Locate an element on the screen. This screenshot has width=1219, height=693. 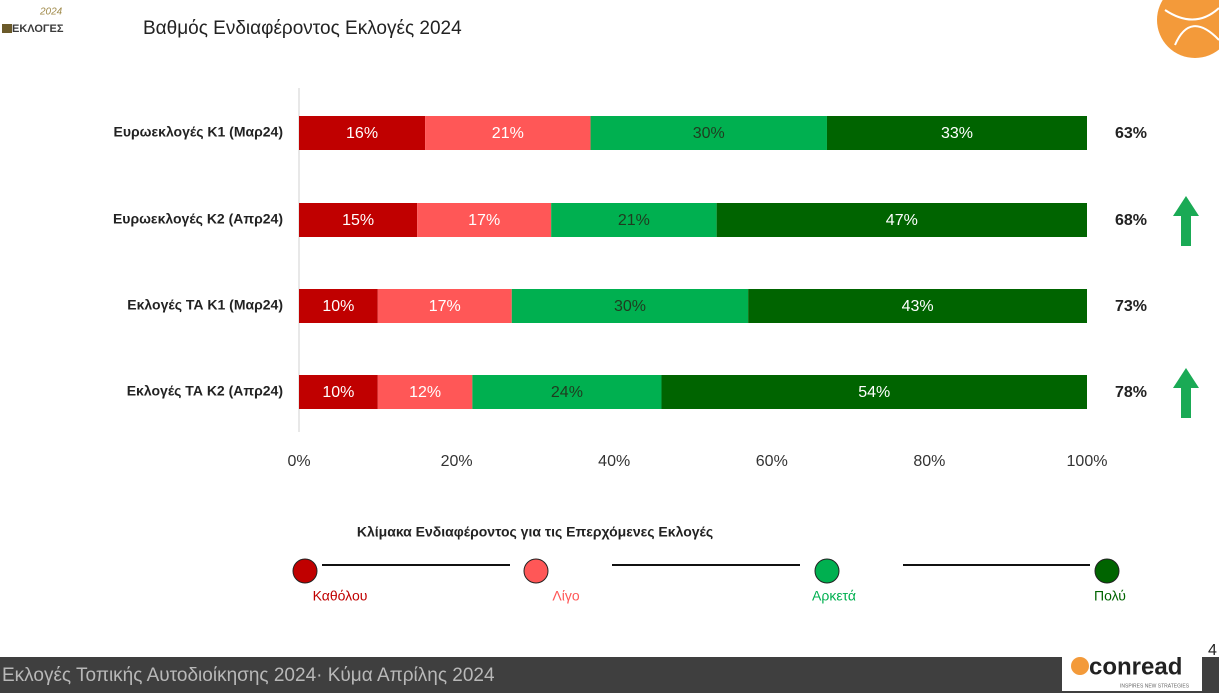
legend-label: Αρκετά is located at coordinates (834, 596).